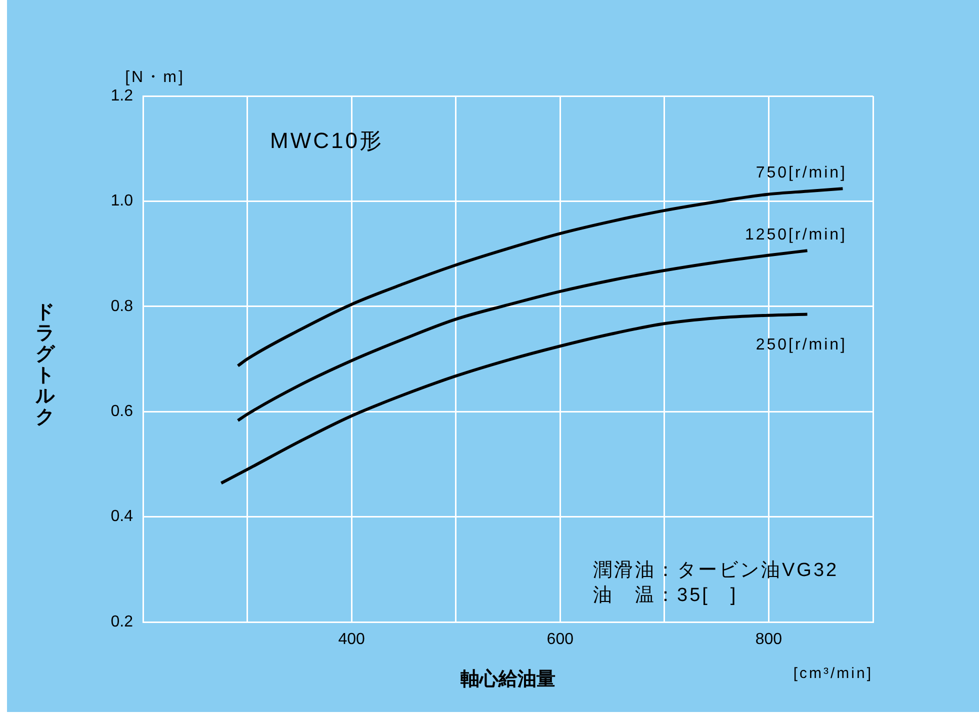 This screenshot has width=979, height=720. Describe the element at coordinates (795, 235) in the screenshot. I see `series-label: 1250[r/min]` at that location.